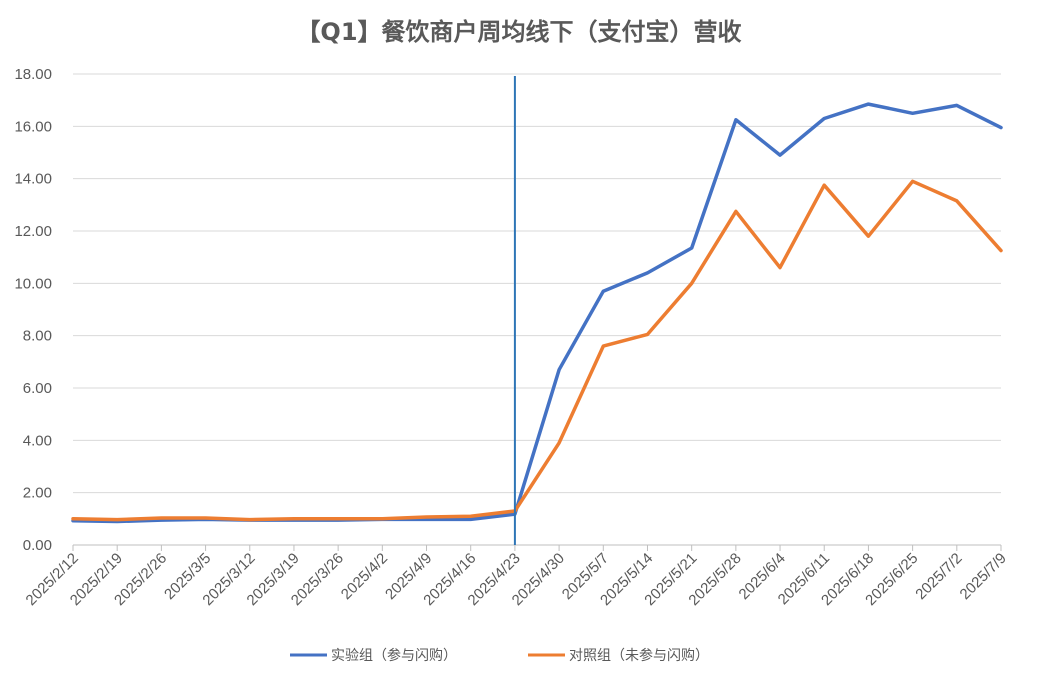  Describe the element at coordinates (33, 179) in the screenshot. I see `y-tick-label: 14.00` at that location.